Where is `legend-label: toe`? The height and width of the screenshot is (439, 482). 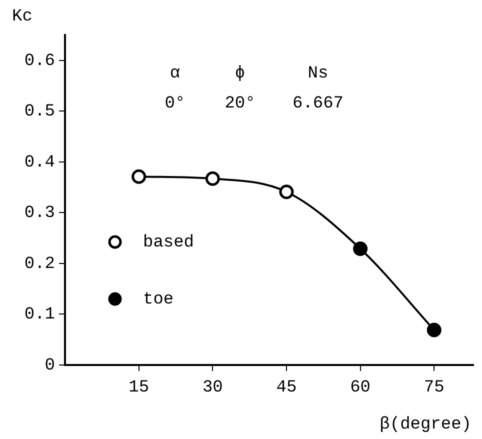 legend-label: toe is located at coordinates (158, 300).